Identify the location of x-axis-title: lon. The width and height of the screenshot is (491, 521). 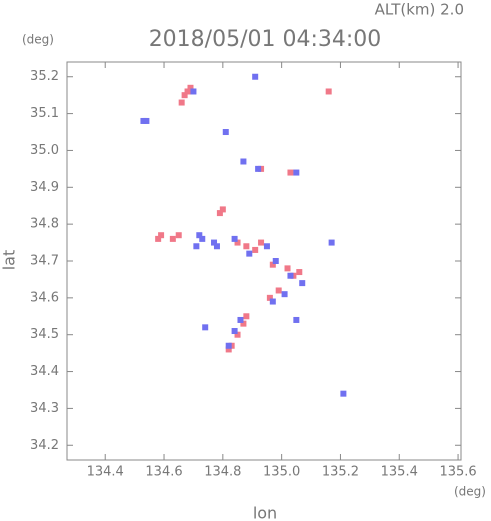
(265, 512).